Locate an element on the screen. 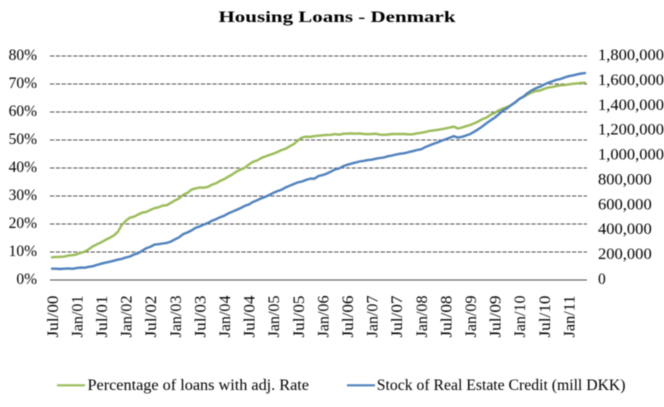  svg-text: Jul/05 is located at coordinates (299, 316).